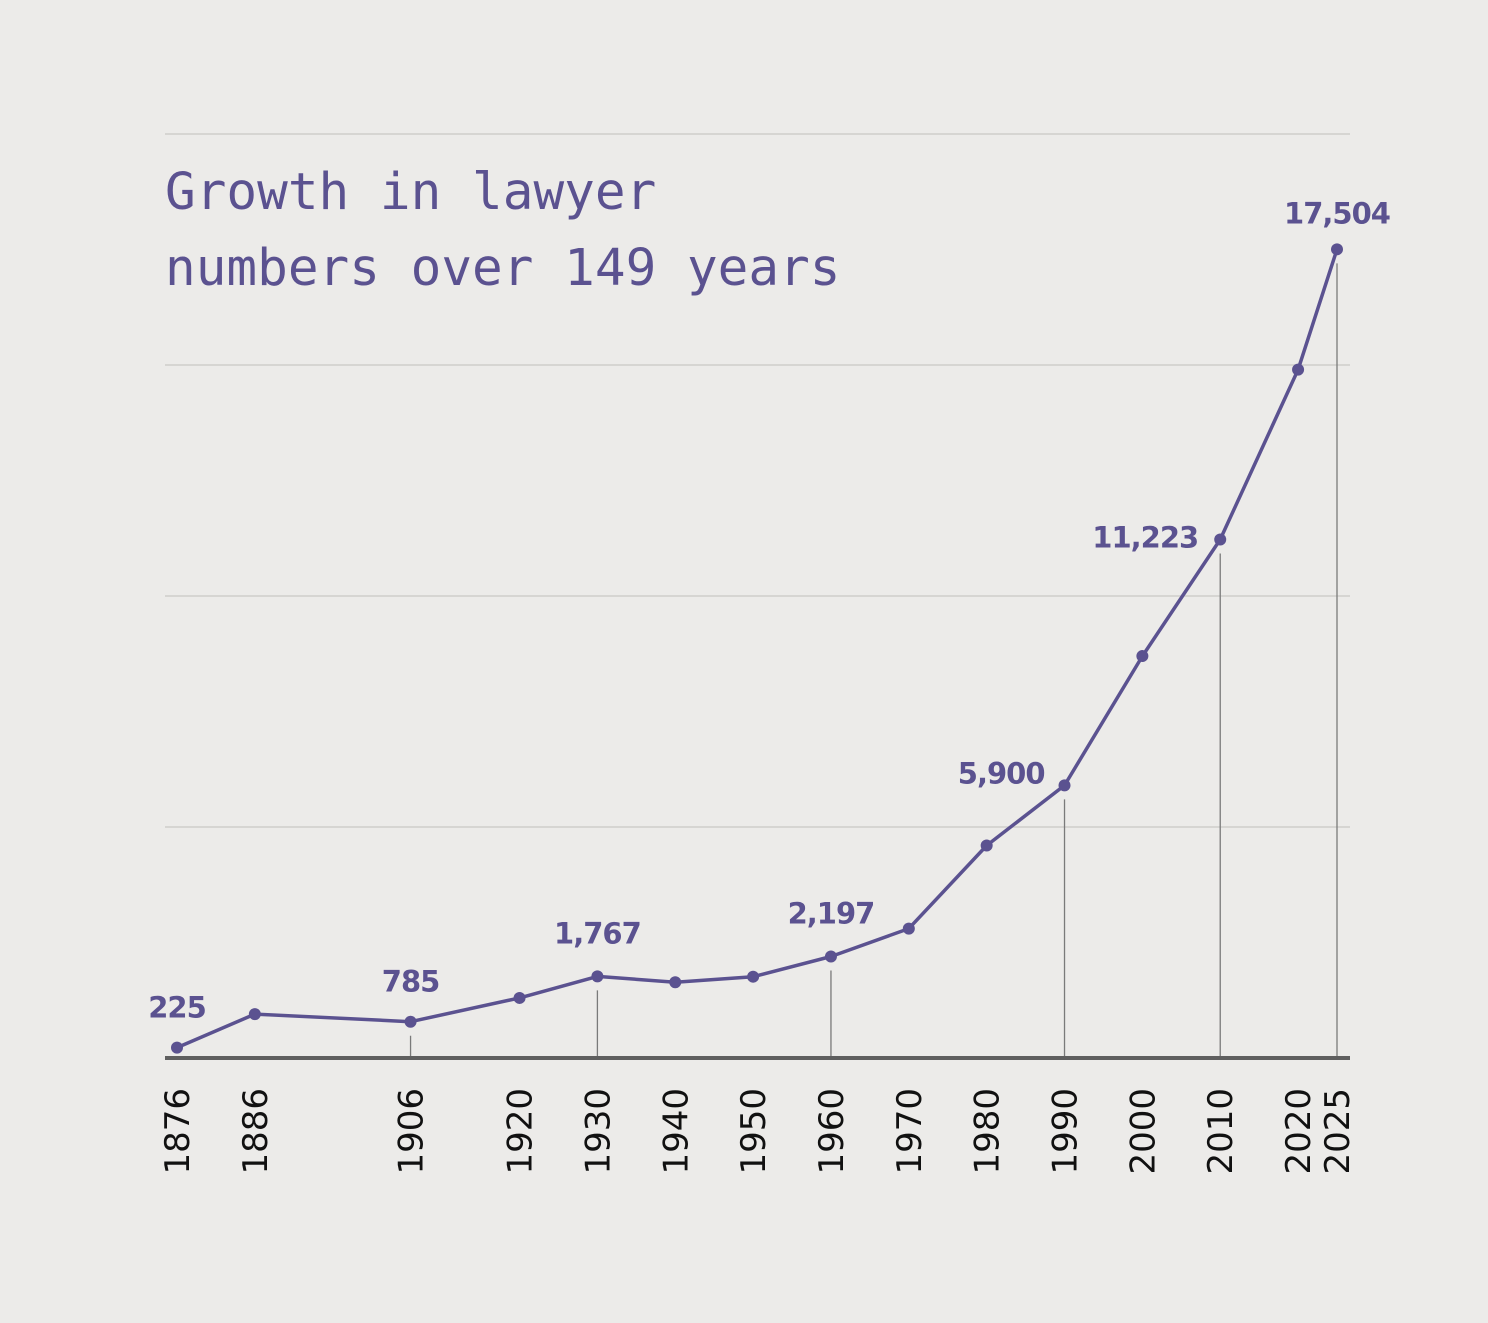 This screenshot has width=1488, height=1323. What do you see at coordinates (178, 1131) in the screenshot?
I see `x-tick-label: 1876` at bounding box center [178, 1131].